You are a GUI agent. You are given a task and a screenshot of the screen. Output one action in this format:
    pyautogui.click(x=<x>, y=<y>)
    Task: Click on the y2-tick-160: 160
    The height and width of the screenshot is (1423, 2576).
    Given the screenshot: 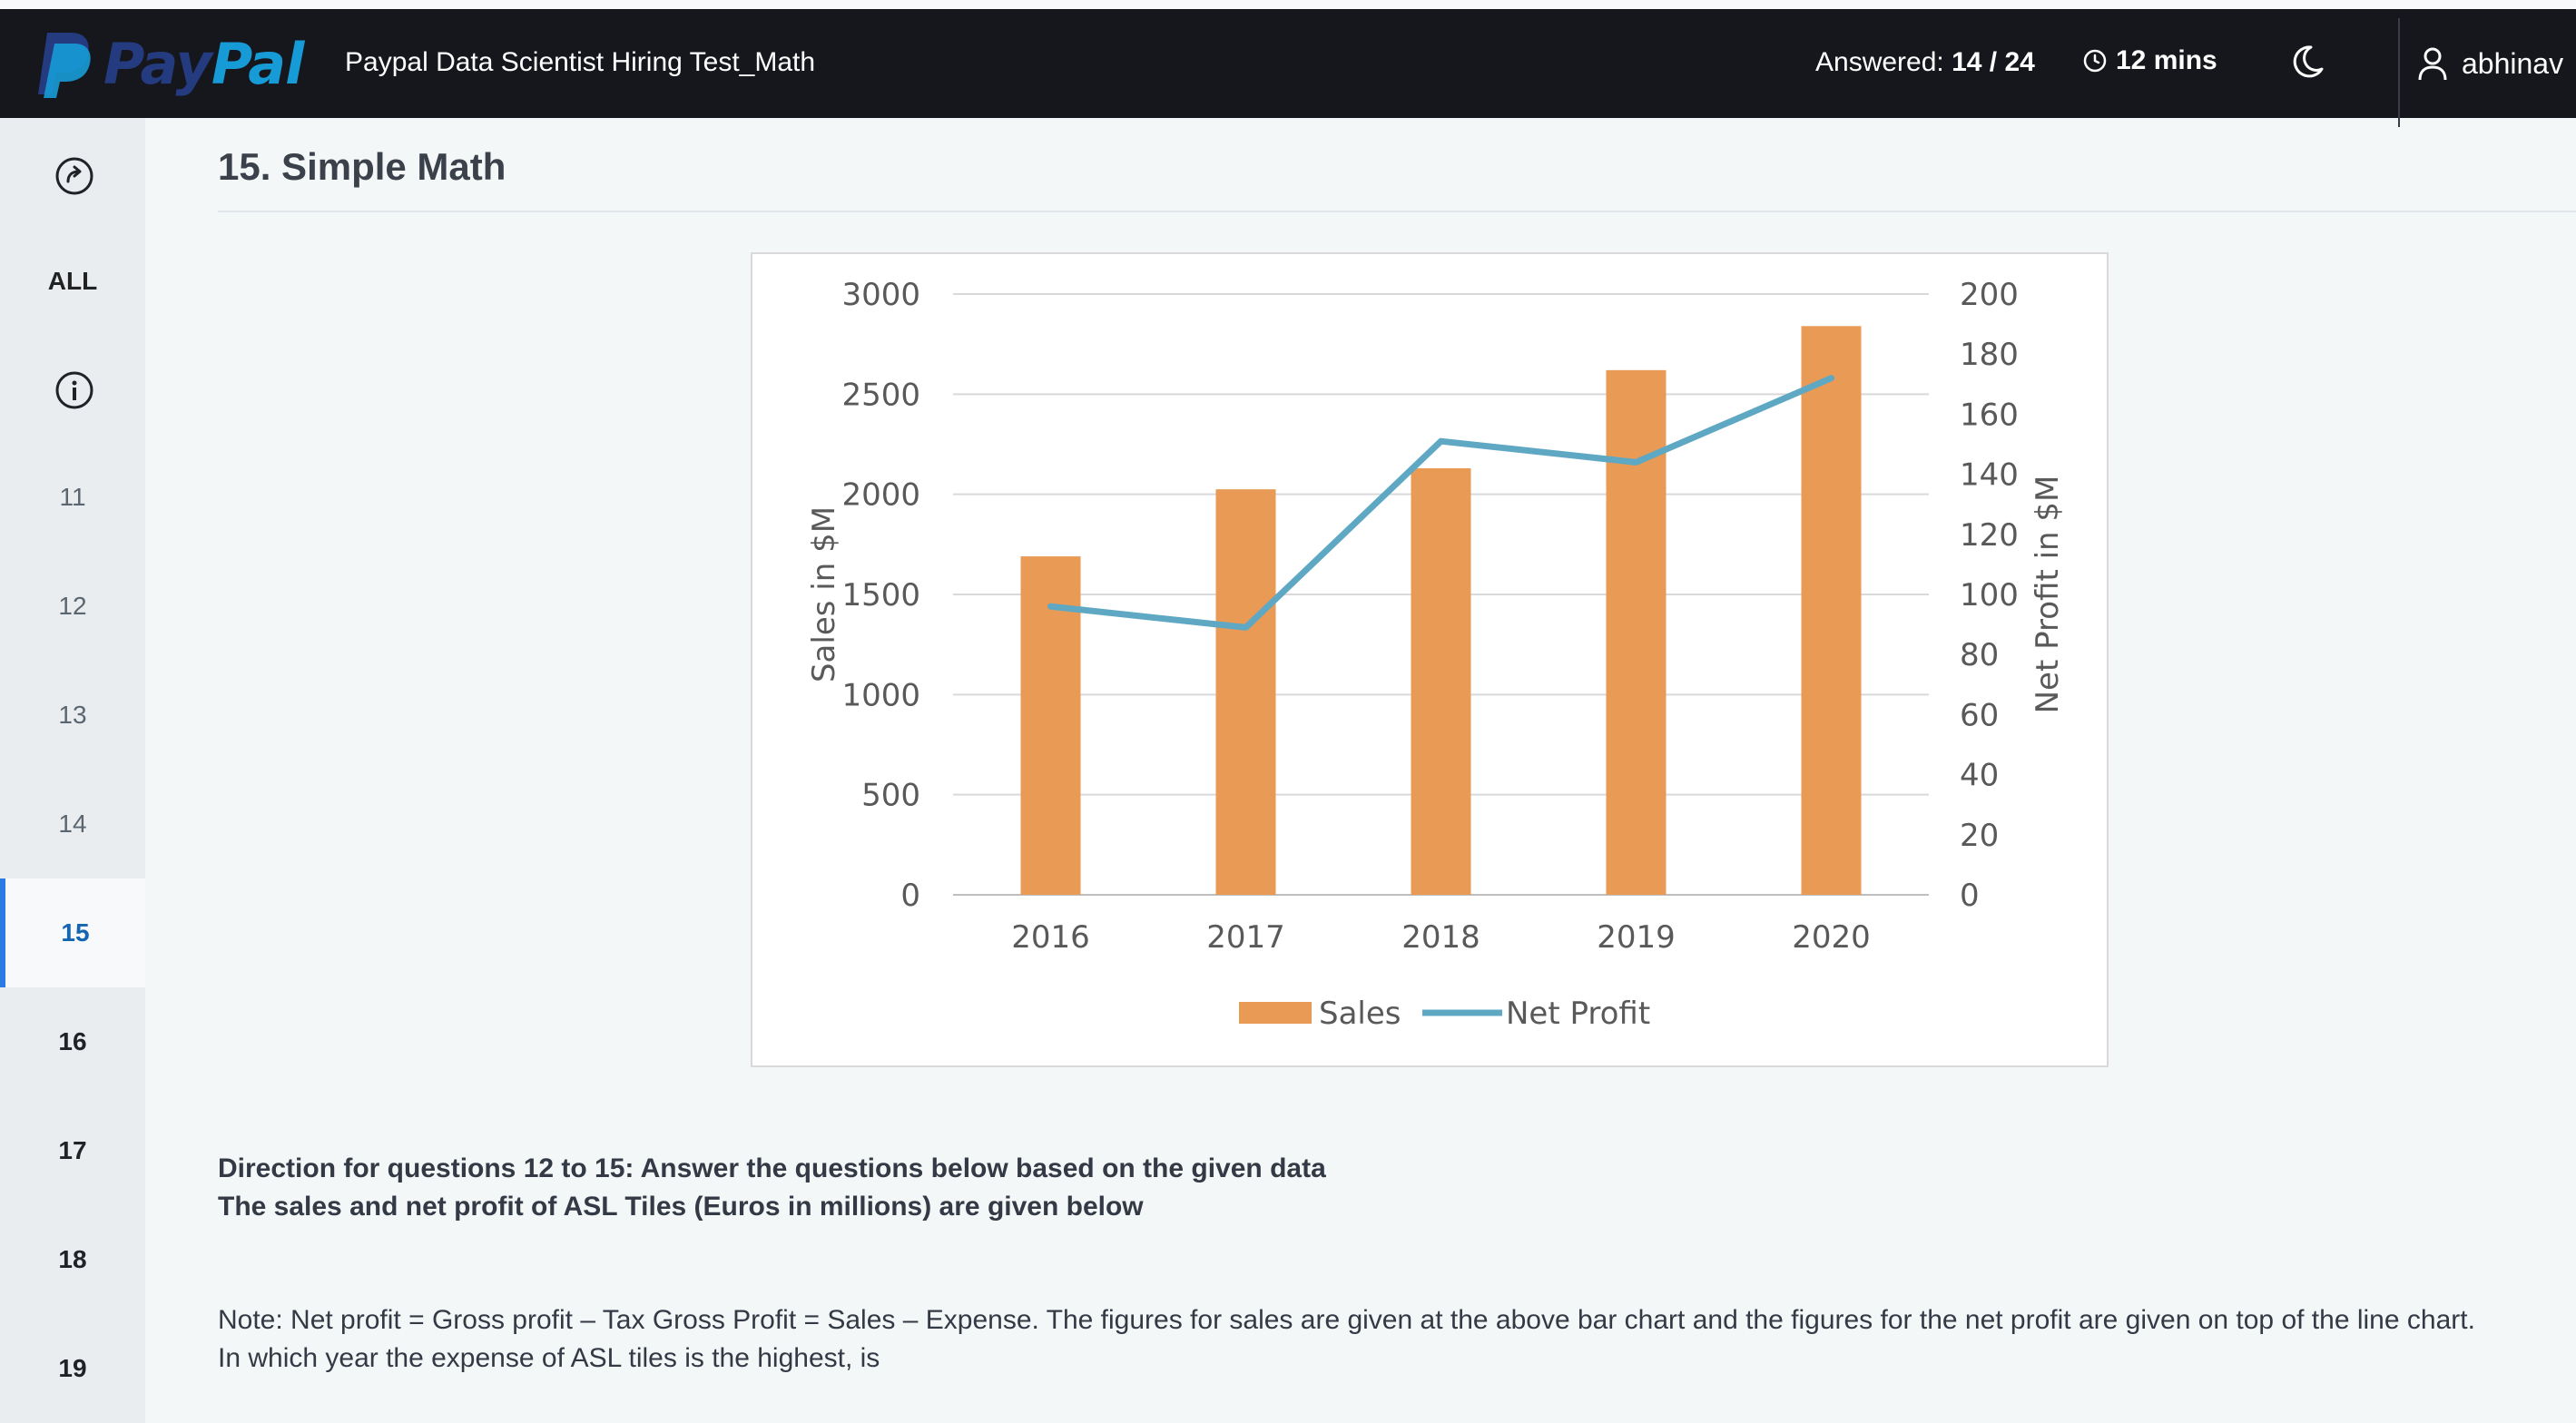 What is the action you would take?
    pyautogui.click(x=1989, y=415)
    